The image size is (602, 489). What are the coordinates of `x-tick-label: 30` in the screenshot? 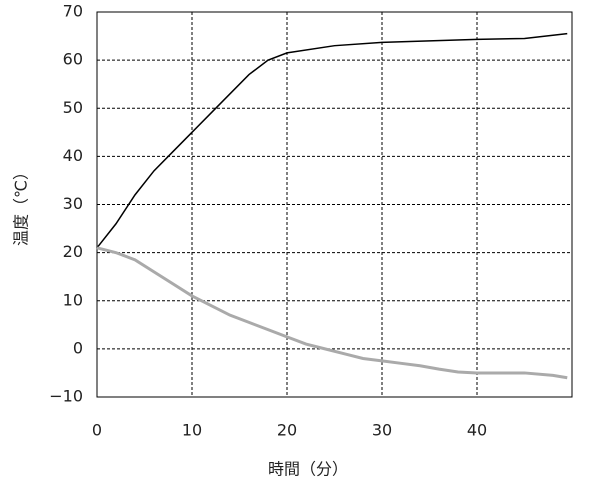 It's located at (382, 430).